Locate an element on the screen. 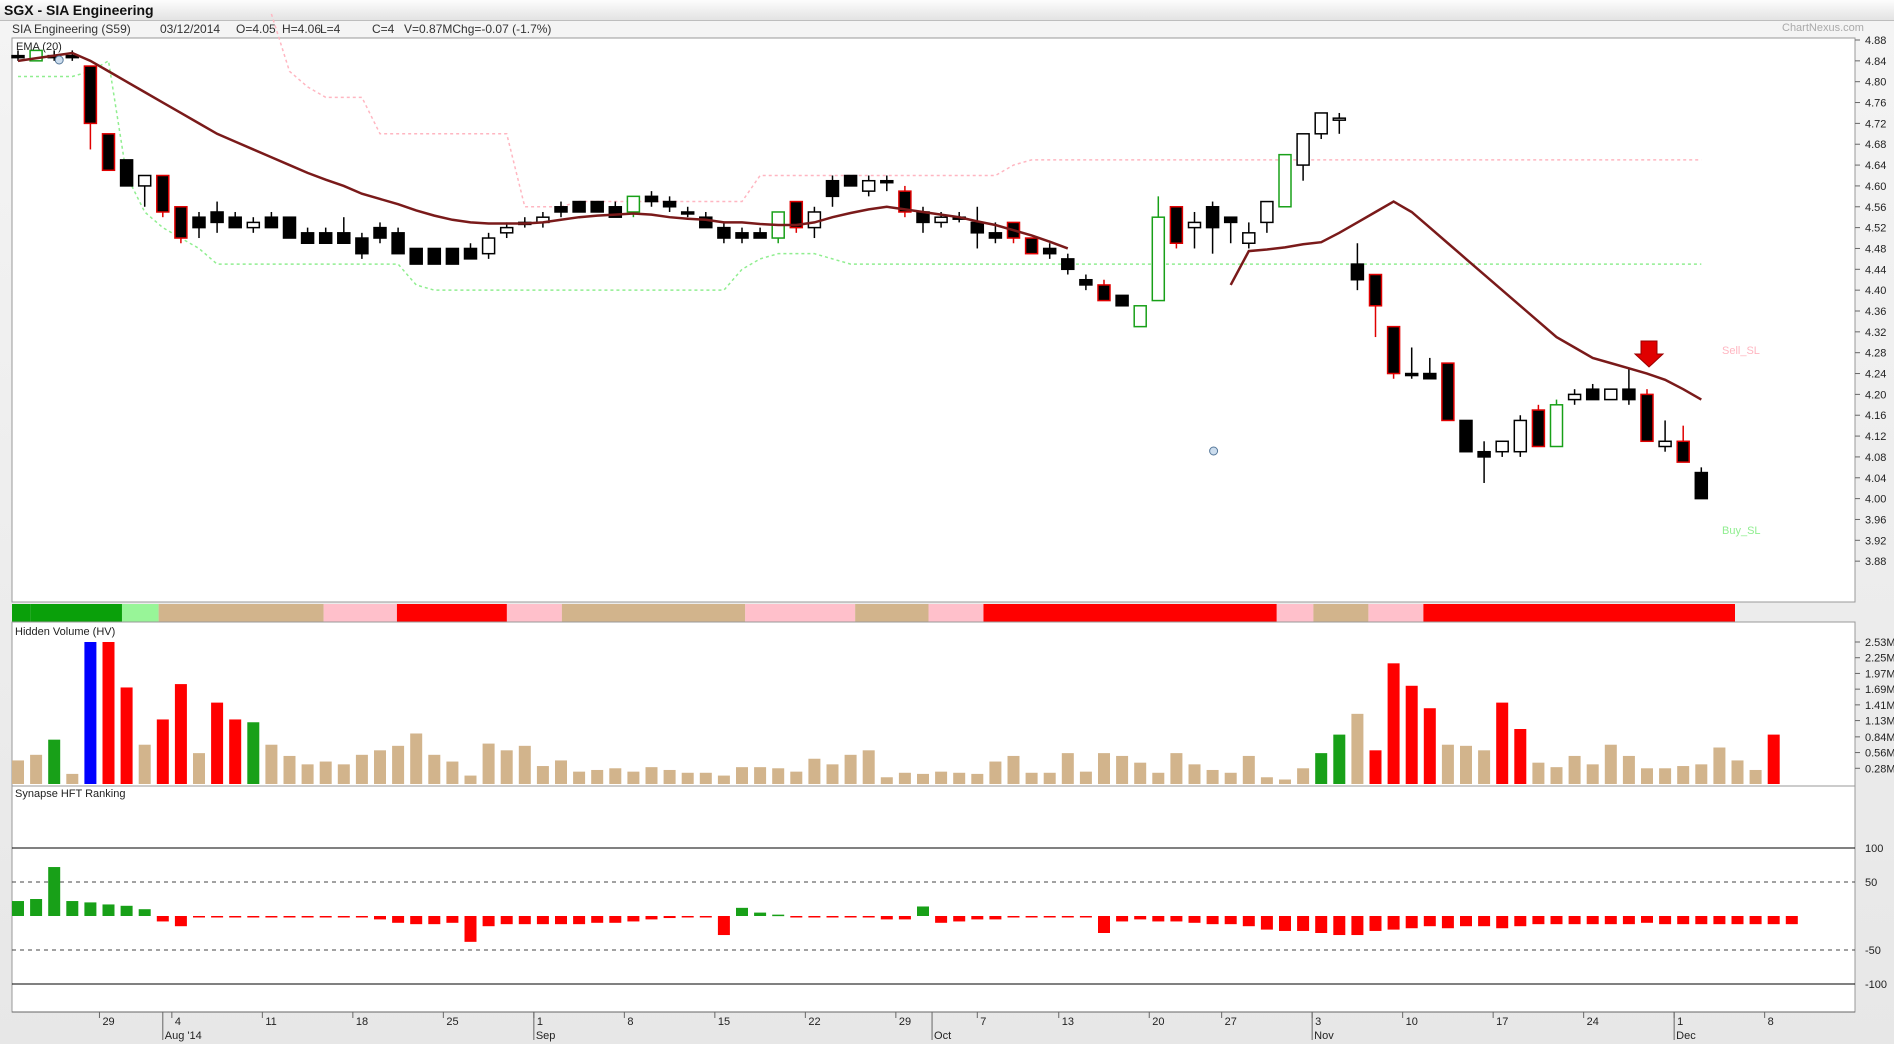  x-tick-label: 24 is located at coordinates (1593, 1022).